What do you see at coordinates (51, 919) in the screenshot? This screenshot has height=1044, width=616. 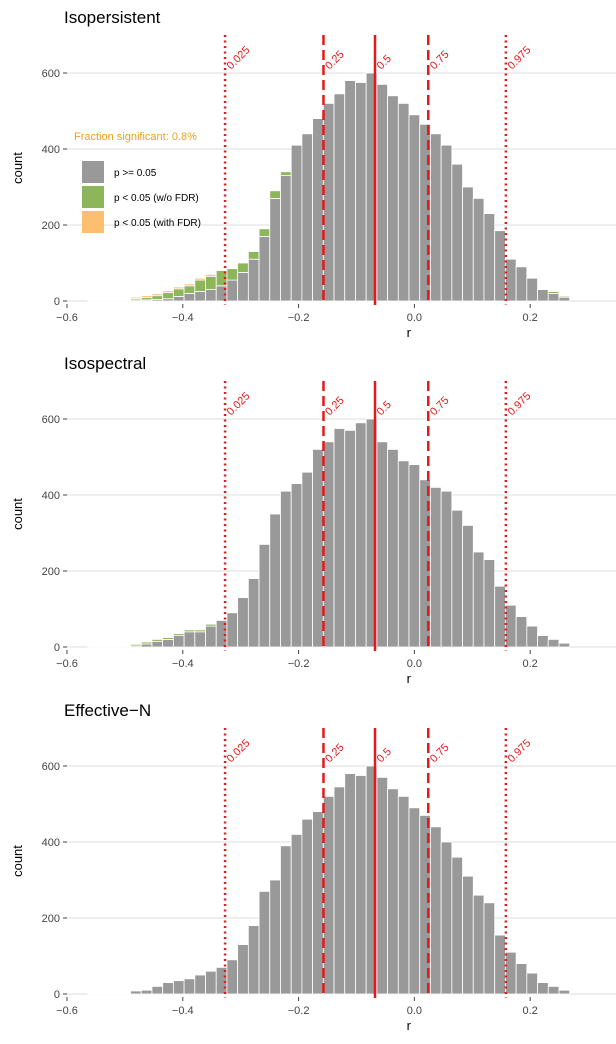 I see `y-tick-label: 200` at bounding box center [51, 919].